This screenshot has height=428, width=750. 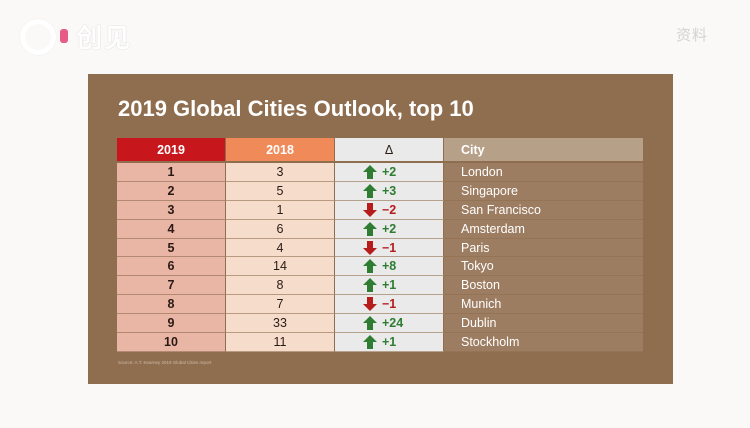 I want to click on table-row: 8 7 −1 Munich, so click(x=380, y=305).